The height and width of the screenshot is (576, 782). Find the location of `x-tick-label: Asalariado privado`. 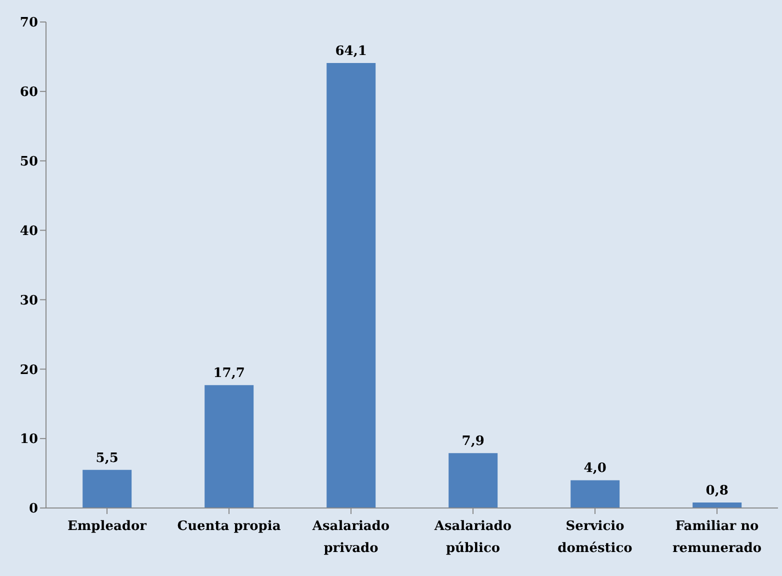

x-tick-label: Asalariado privado is located at coordinates (350, 537).